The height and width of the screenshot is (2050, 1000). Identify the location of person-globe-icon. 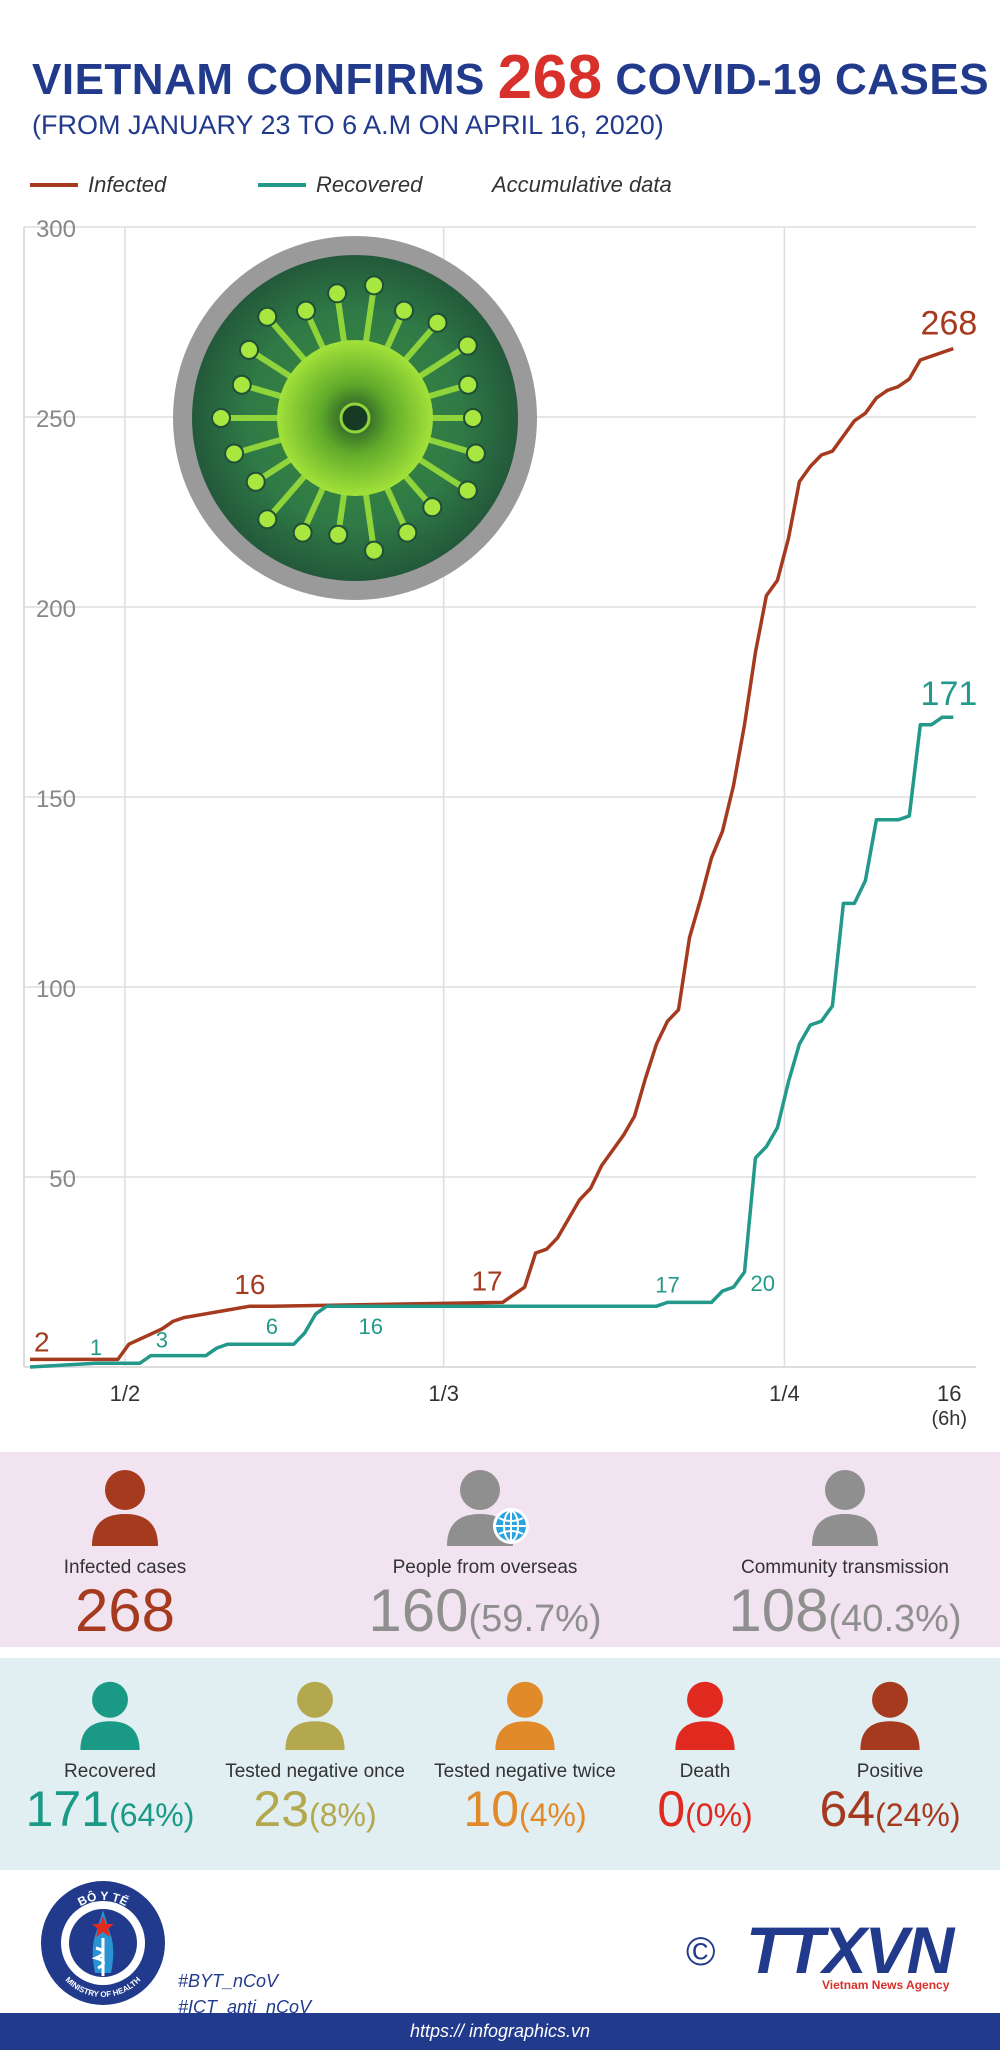
(487, 1509).